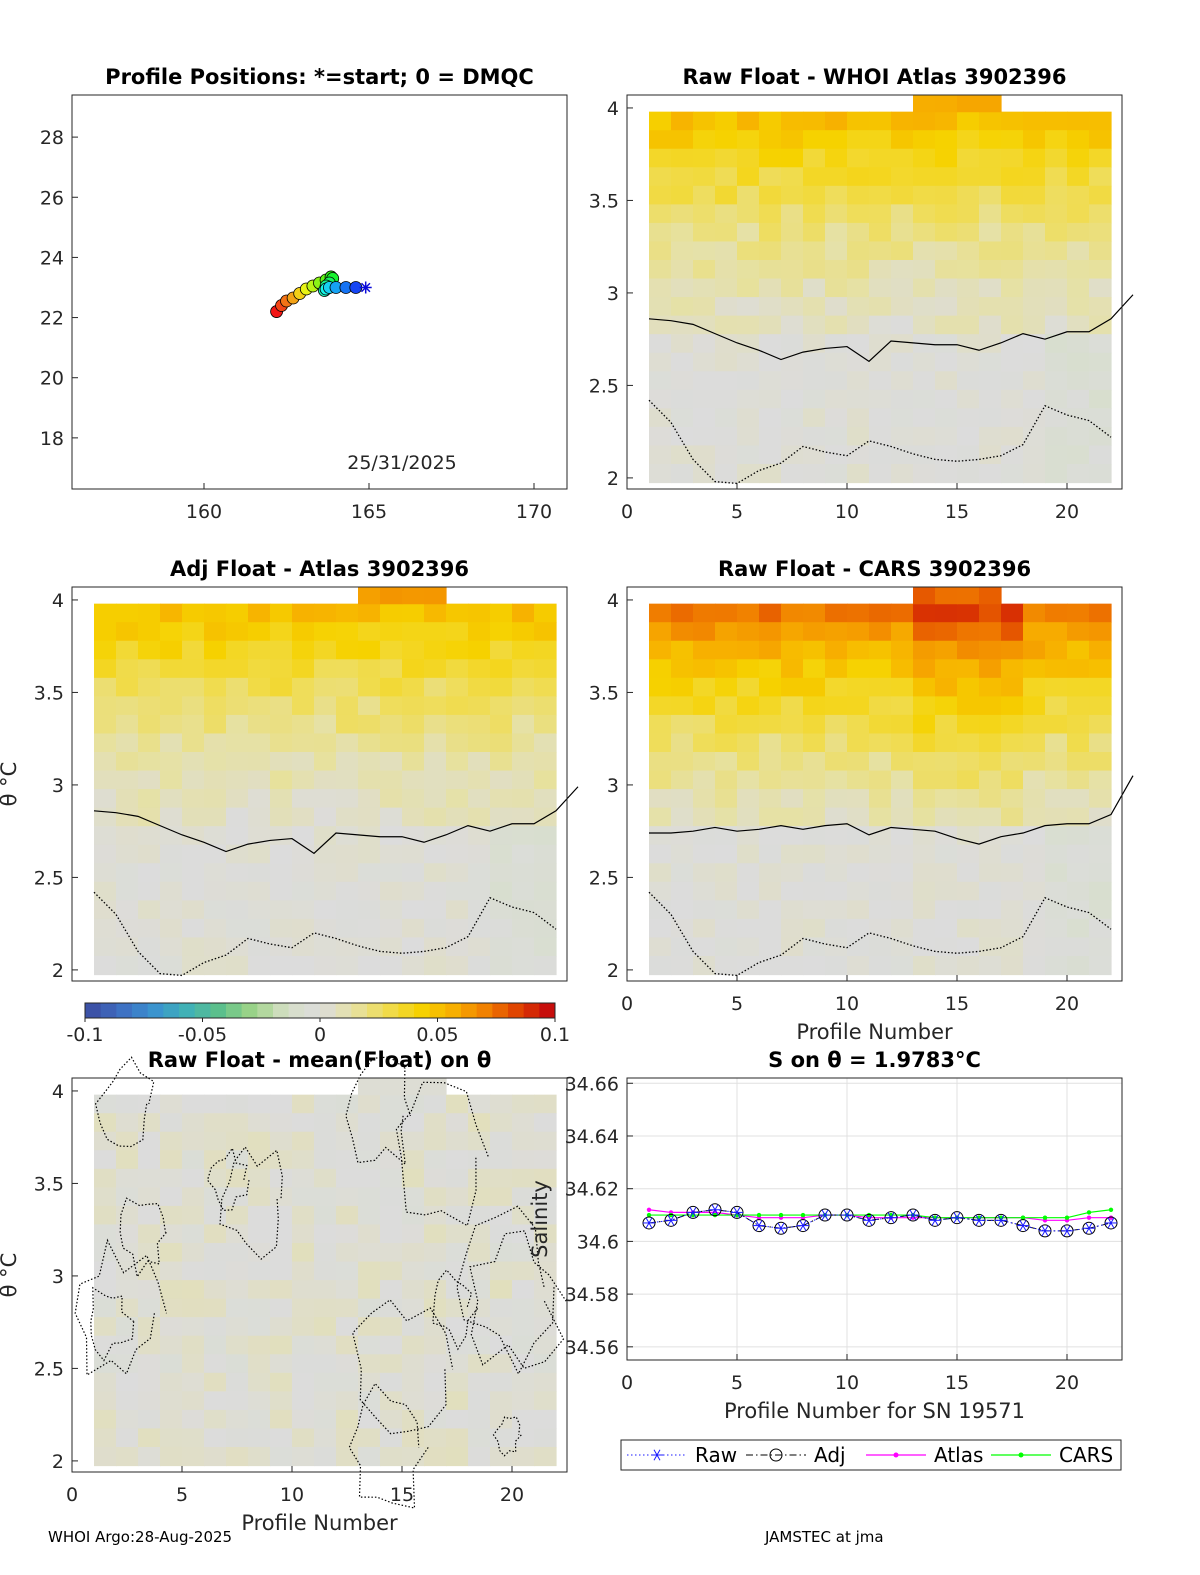 This screenshot has width=1200, height=1575. What do you see at coordinates (1067, 1004) in the screenshot?
I see `raw-cars-xtick-label: 20` at bounding box center [1067, 1004].